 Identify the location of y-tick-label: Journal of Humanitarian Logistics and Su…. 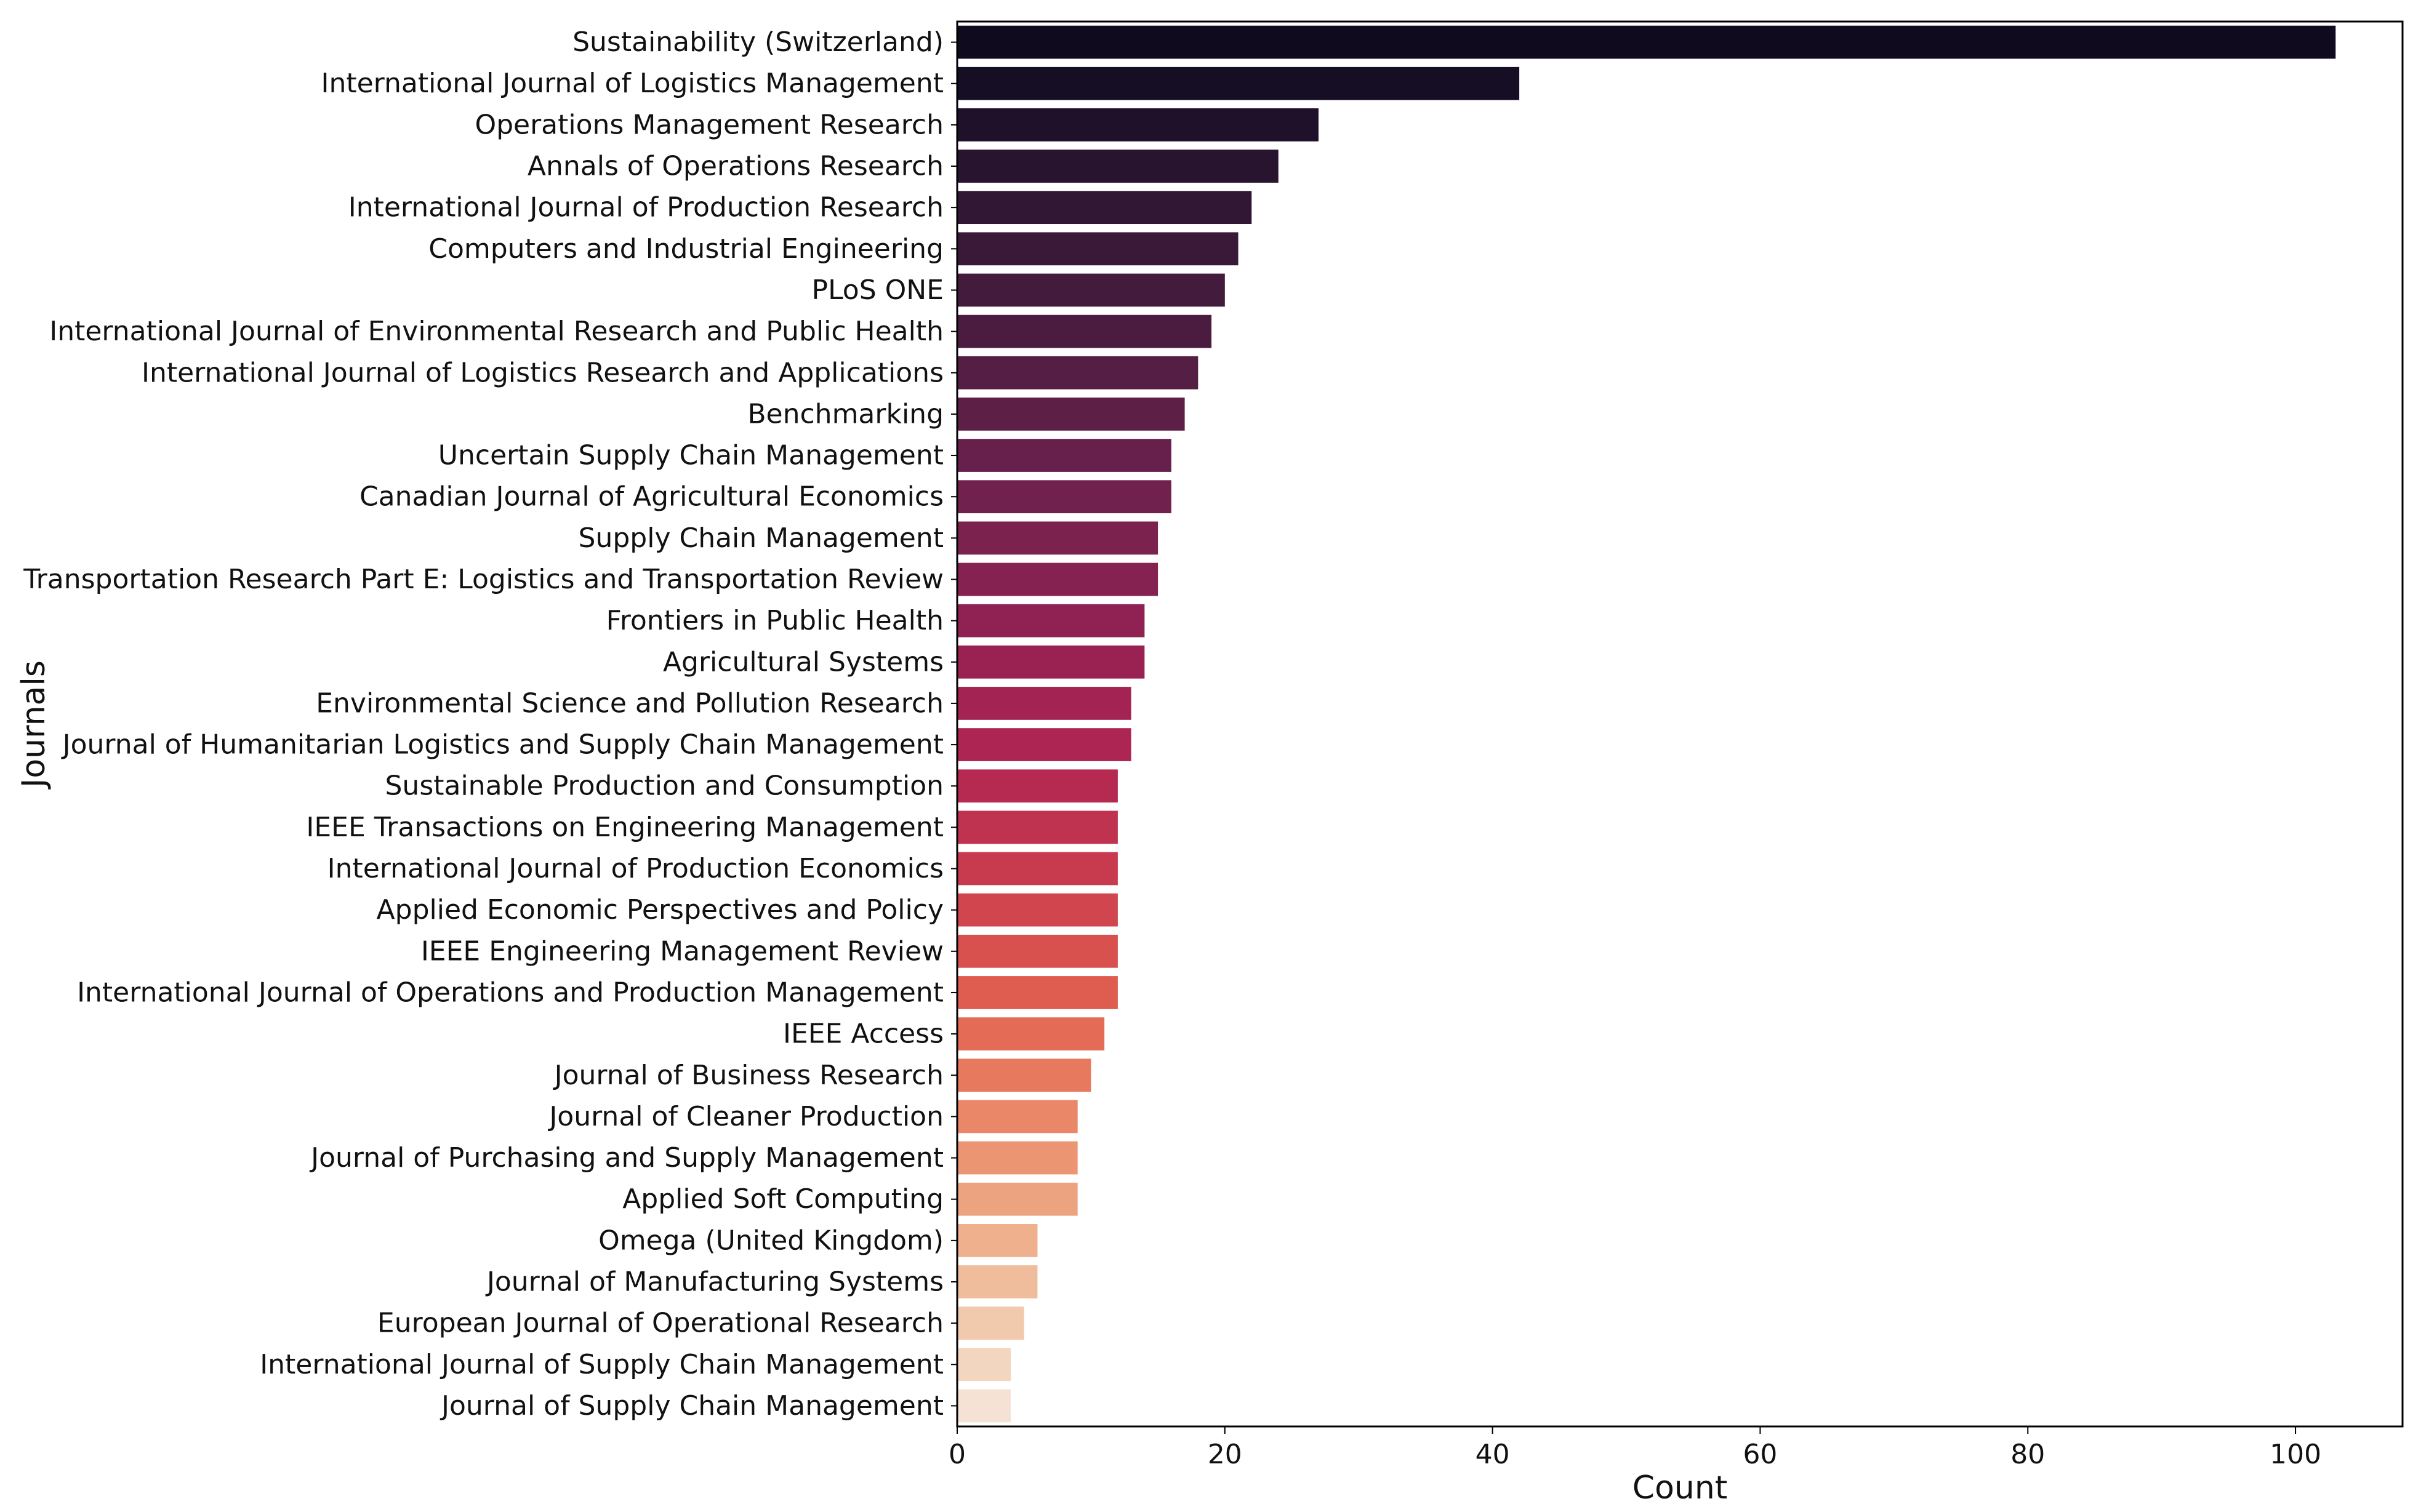
(502, 745).